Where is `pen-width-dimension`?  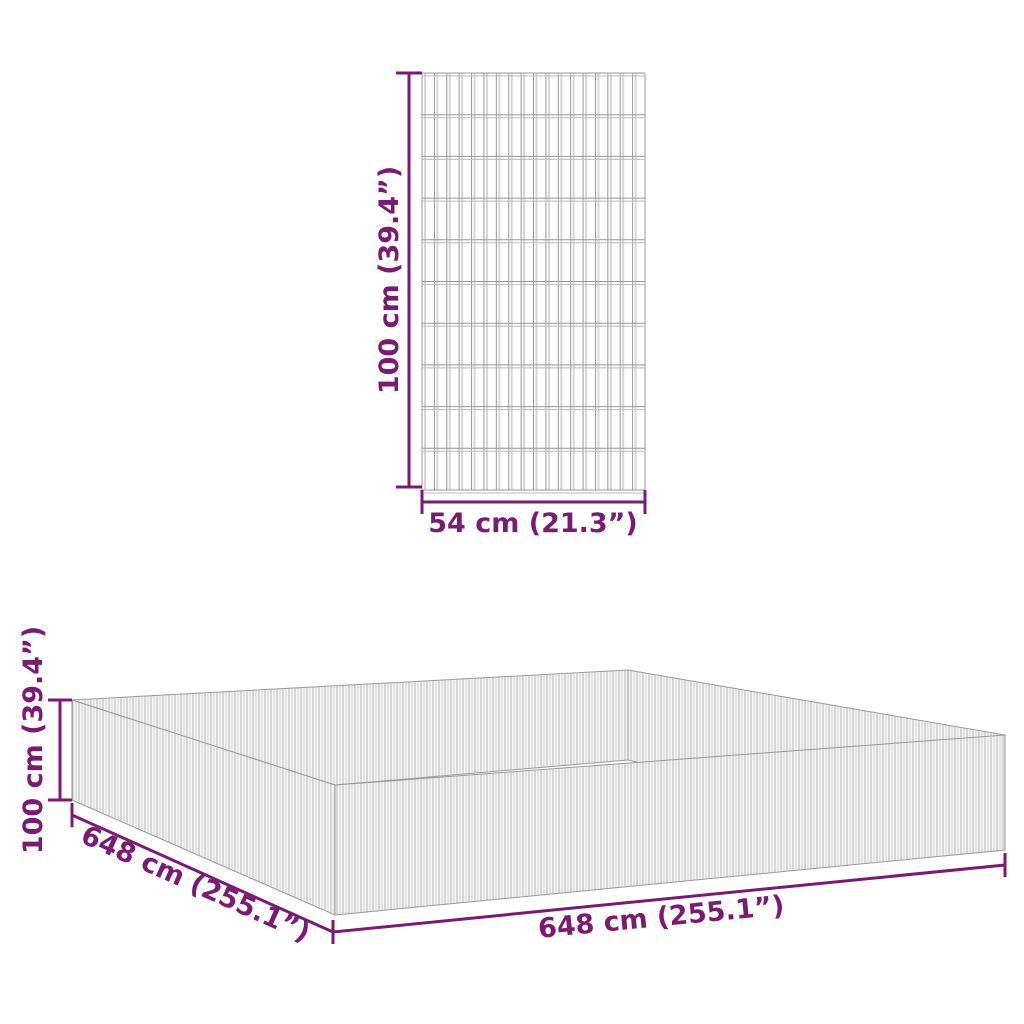
pen-width-dimension is located at coordinates (669, 893).